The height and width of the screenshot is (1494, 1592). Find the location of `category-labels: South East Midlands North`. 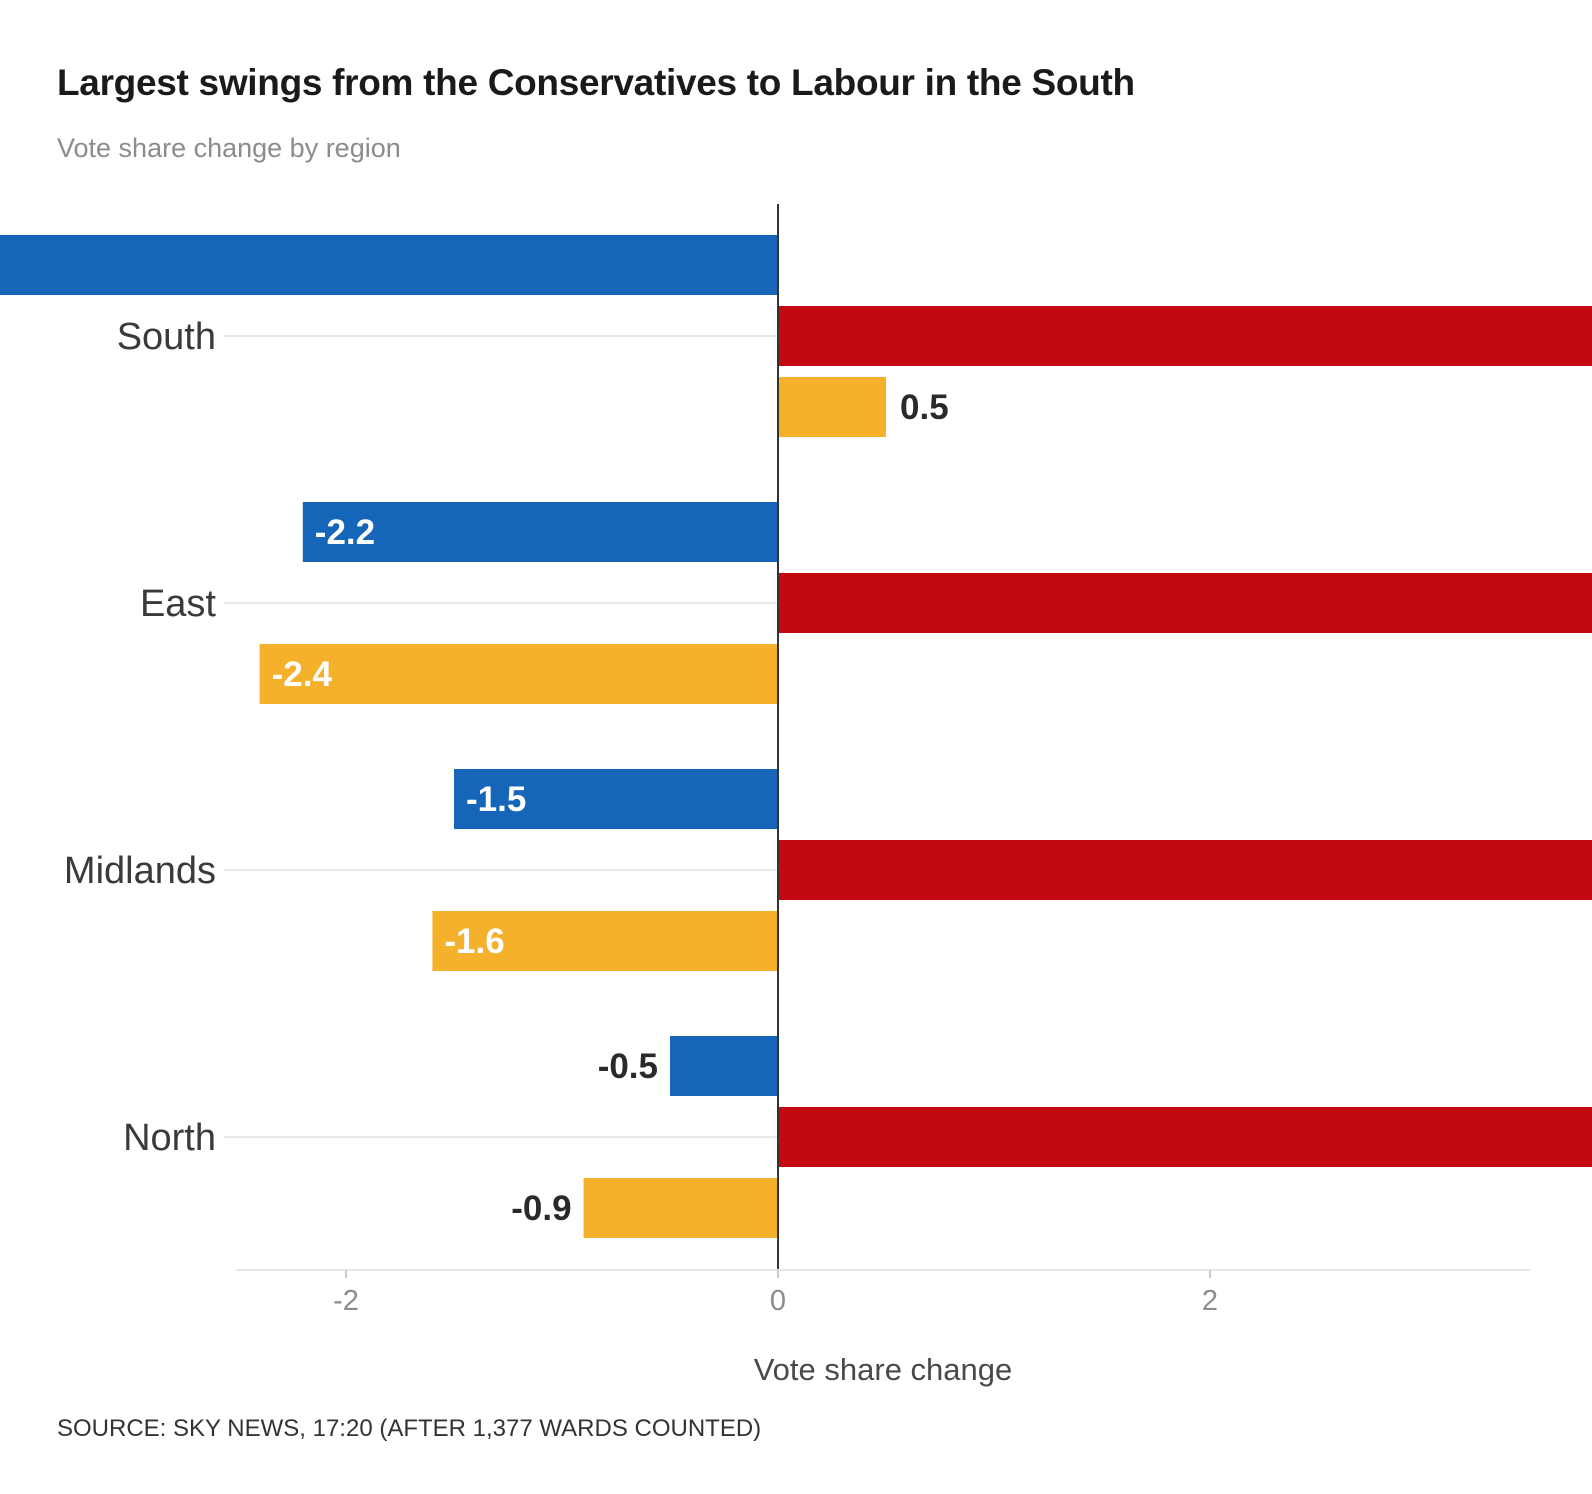

category-labels: South East Midlands North is located at coordinates (140, 737).